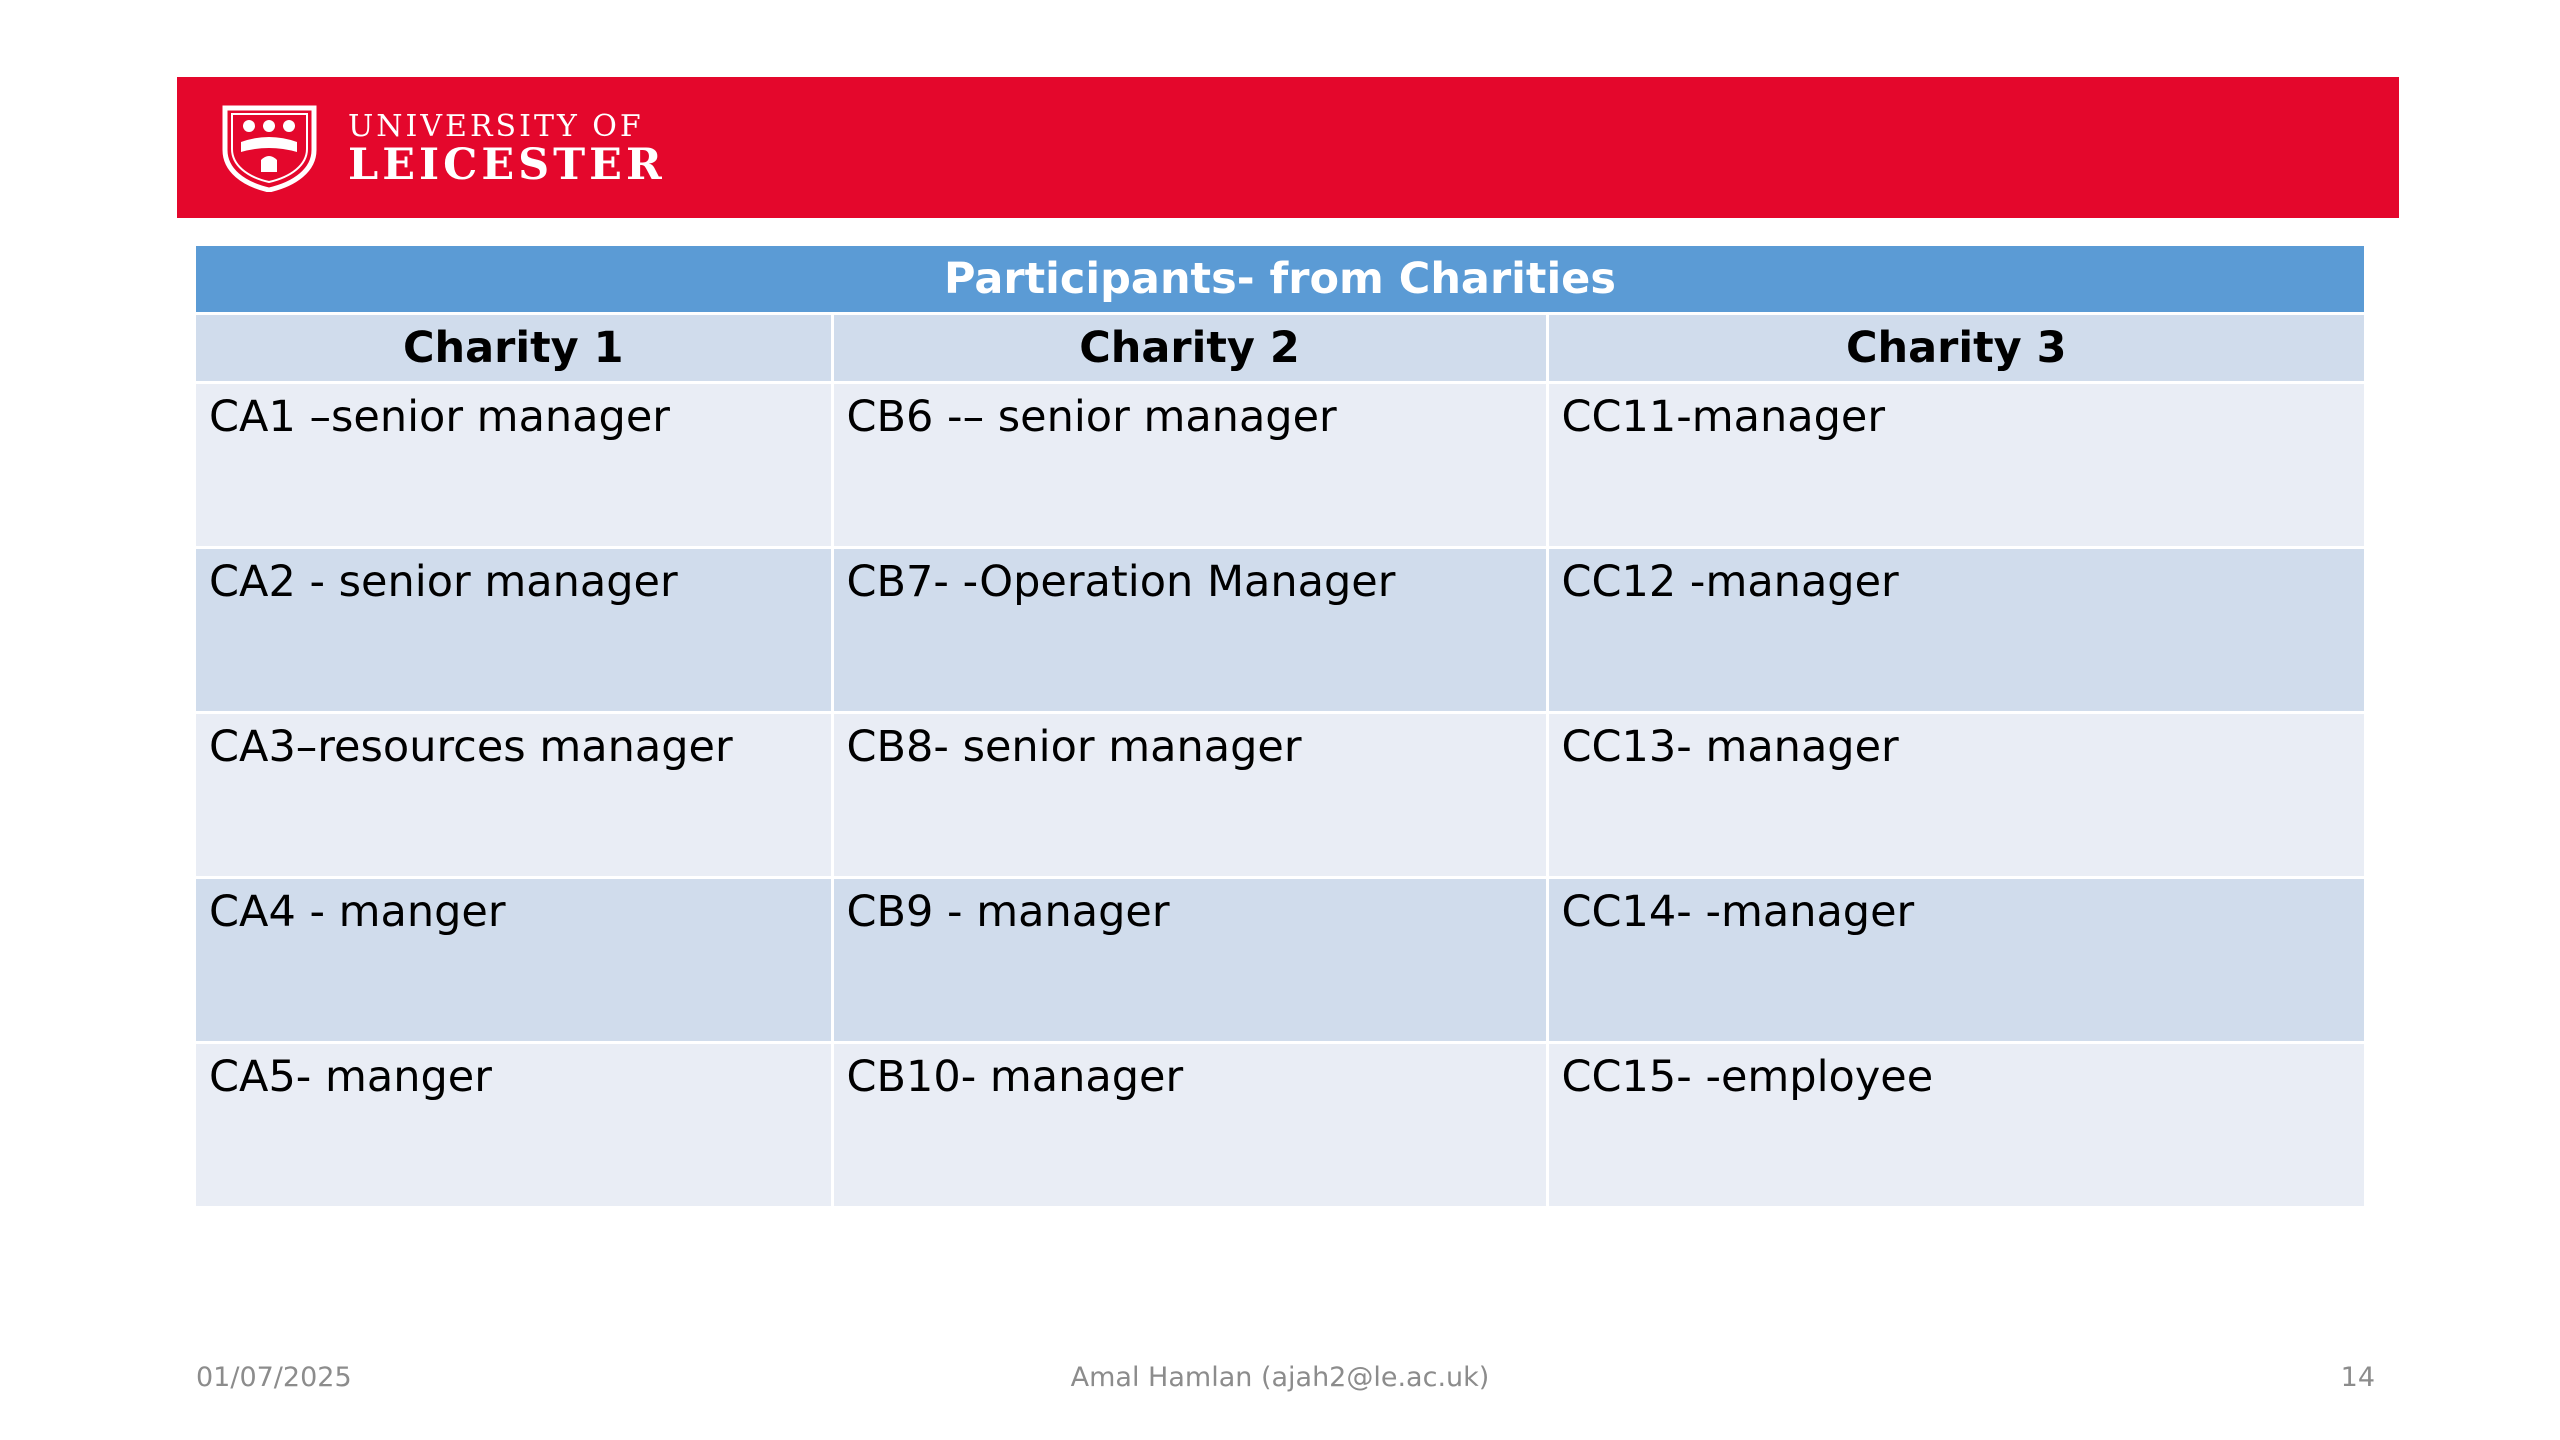 This screenshot has height=1440, width=2560. Describe the element at coordinates (515, 630) in the screenshot. I see `table-cell: CA2 - senior manager` at that location.